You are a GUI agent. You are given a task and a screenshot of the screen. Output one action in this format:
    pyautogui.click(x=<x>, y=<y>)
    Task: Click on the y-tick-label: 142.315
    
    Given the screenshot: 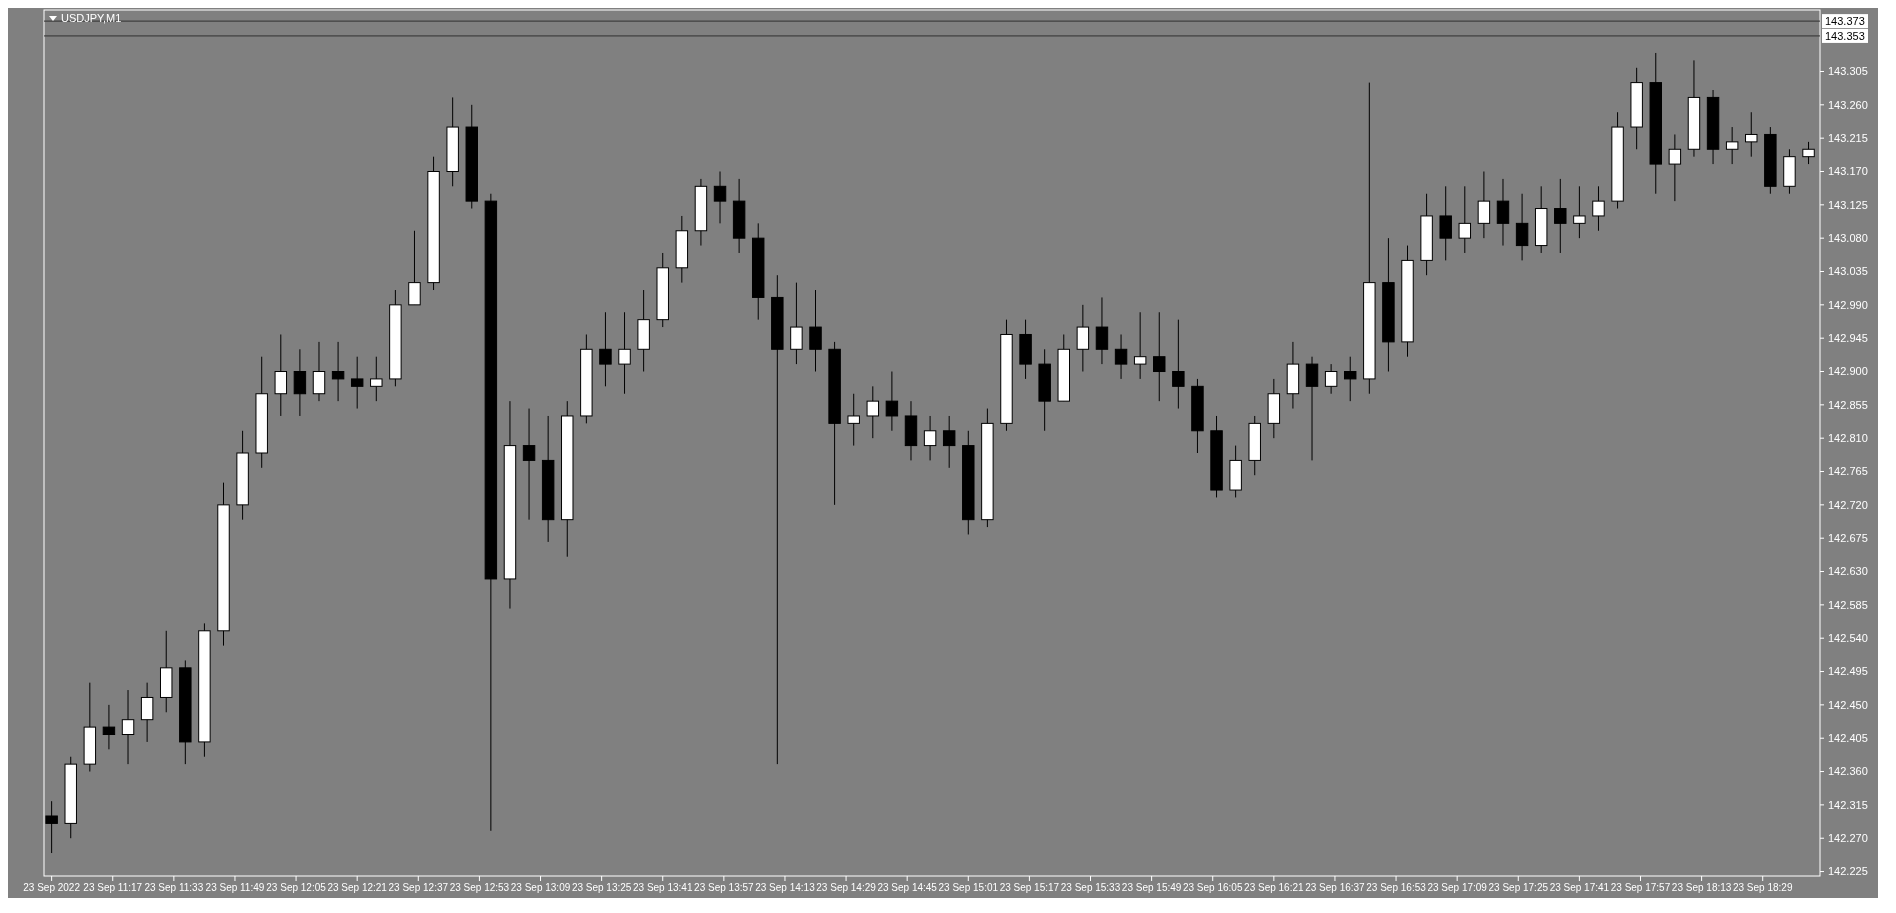 What is the action you would take?
    pyautogui.click(x=1848, y=804)
    